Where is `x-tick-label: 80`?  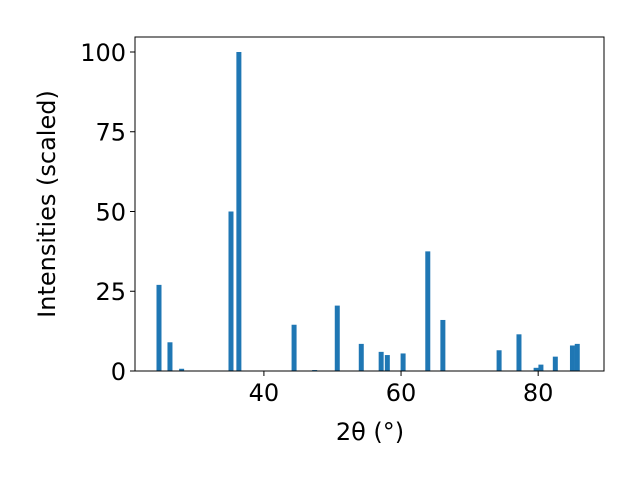
x-tick-label: 80 is located at coordinates (538, 393).